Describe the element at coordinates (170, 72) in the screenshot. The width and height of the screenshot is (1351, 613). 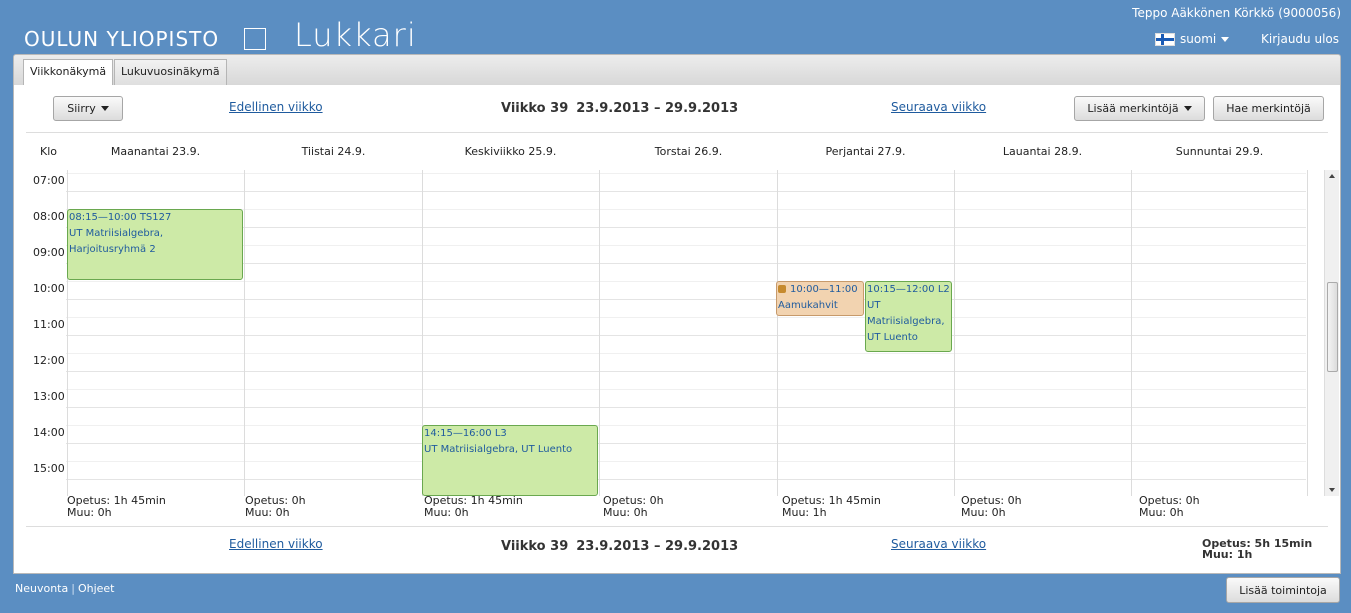
I see `tab-year-view: Lukuvuosinäkymä` at that location.